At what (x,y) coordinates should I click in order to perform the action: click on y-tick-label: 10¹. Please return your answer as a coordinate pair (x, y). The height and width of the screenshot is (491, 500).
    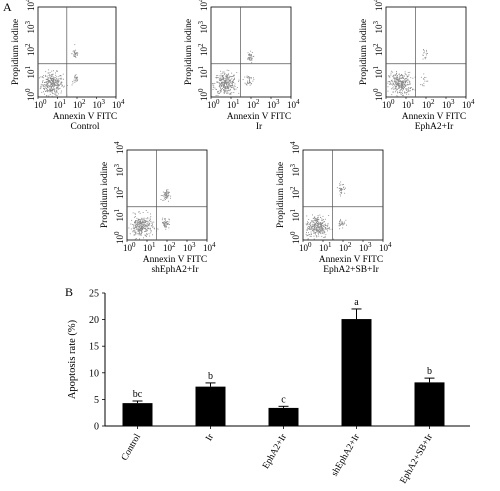
    Looking at the image, I should click on (295, 215).